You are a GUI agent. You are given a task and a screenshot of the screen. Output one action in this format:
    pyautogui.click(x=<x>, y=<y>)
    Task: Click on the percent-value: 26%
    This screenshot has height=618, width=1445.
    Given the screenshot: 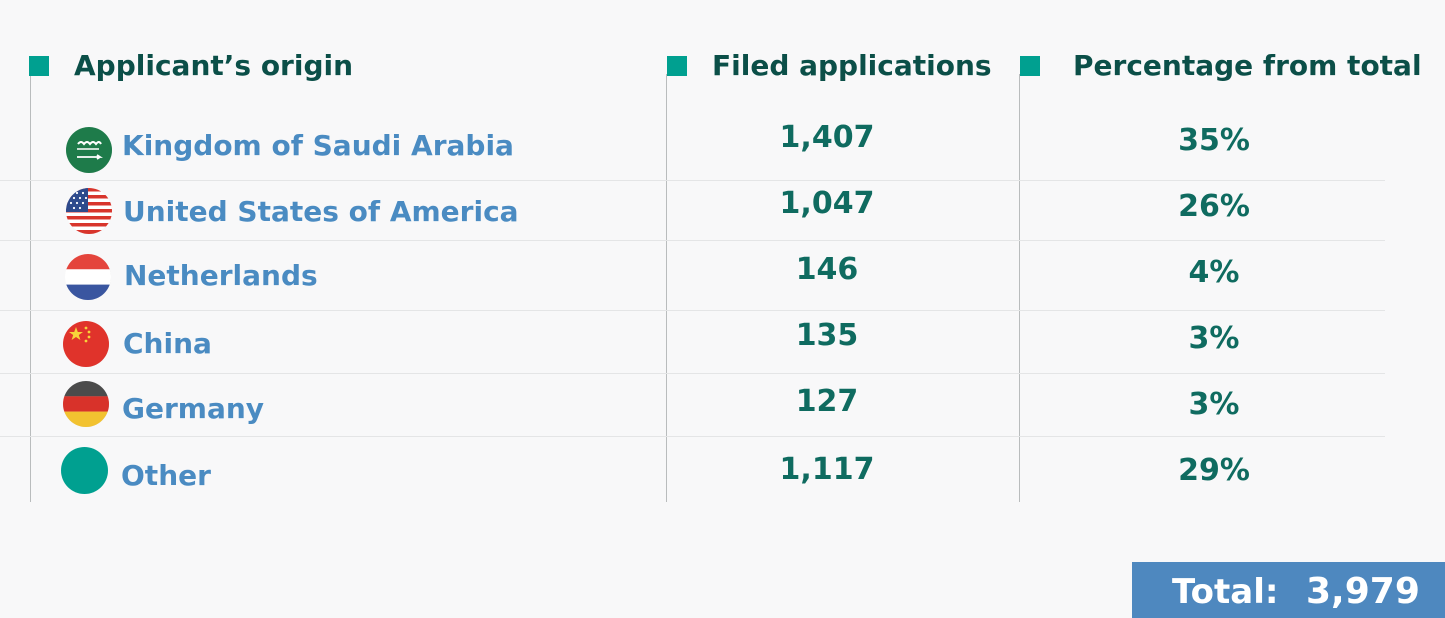 What is the action you would take?
    pyautogui.click(x=1214, y=206)
    